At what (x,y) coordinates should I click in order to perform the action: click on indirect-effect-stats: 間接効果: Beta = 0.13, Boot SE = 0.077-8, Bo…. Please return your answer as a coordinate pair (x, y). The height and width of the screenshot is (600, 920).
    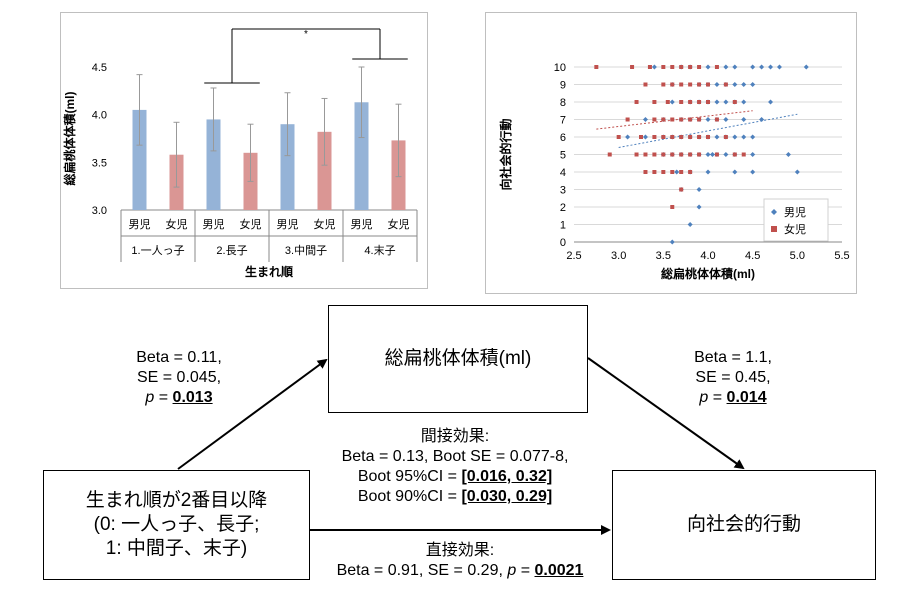
    Looking at the image, I should click on (455, 467).